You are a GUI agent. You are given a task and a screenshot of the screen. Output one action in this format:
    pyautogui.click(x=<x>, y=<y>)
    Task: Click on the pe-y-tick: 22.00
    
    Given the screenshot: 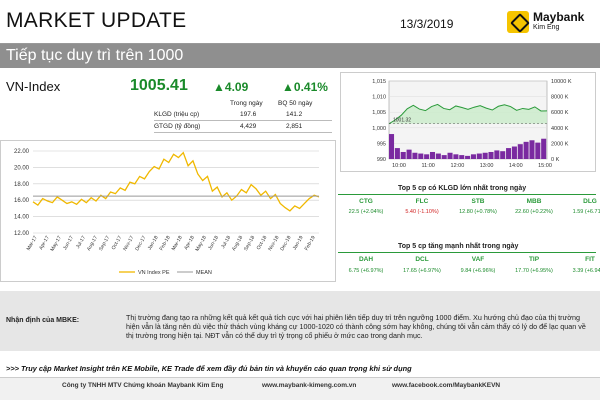 What is the action you would take?
    pyautogui.click(x=22, y=152)
    